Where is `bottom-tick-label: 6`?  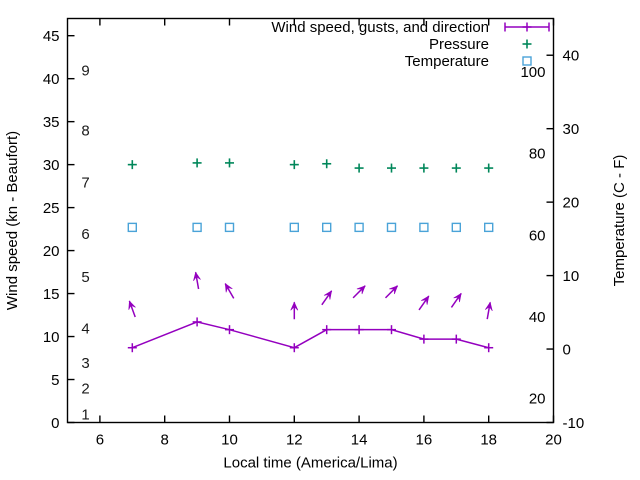 bottom-tick-label: 6 is located at coordinates (100, 440).